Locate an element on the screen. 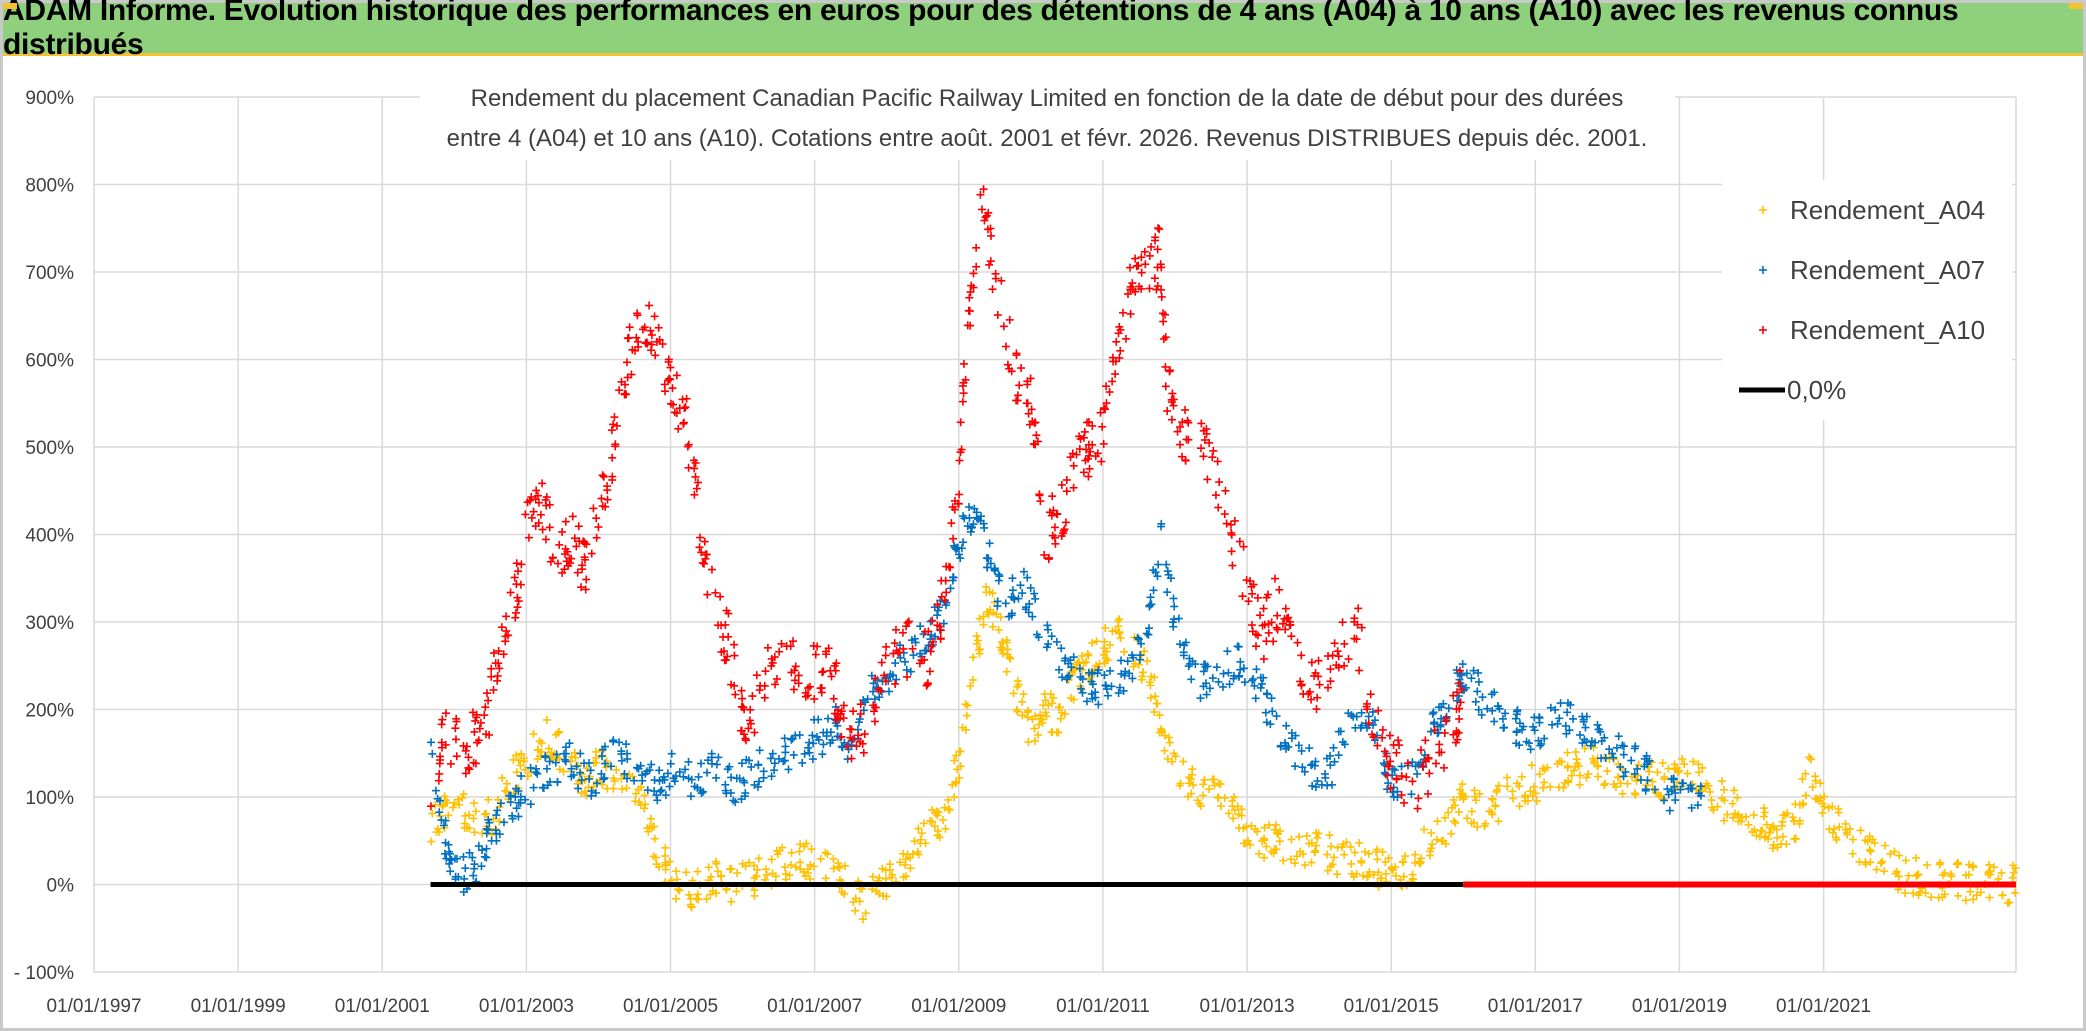 This screenshot has width=2086, height=1031. legend-label: Rendement_A04 is located at coordinates (1887, 210).